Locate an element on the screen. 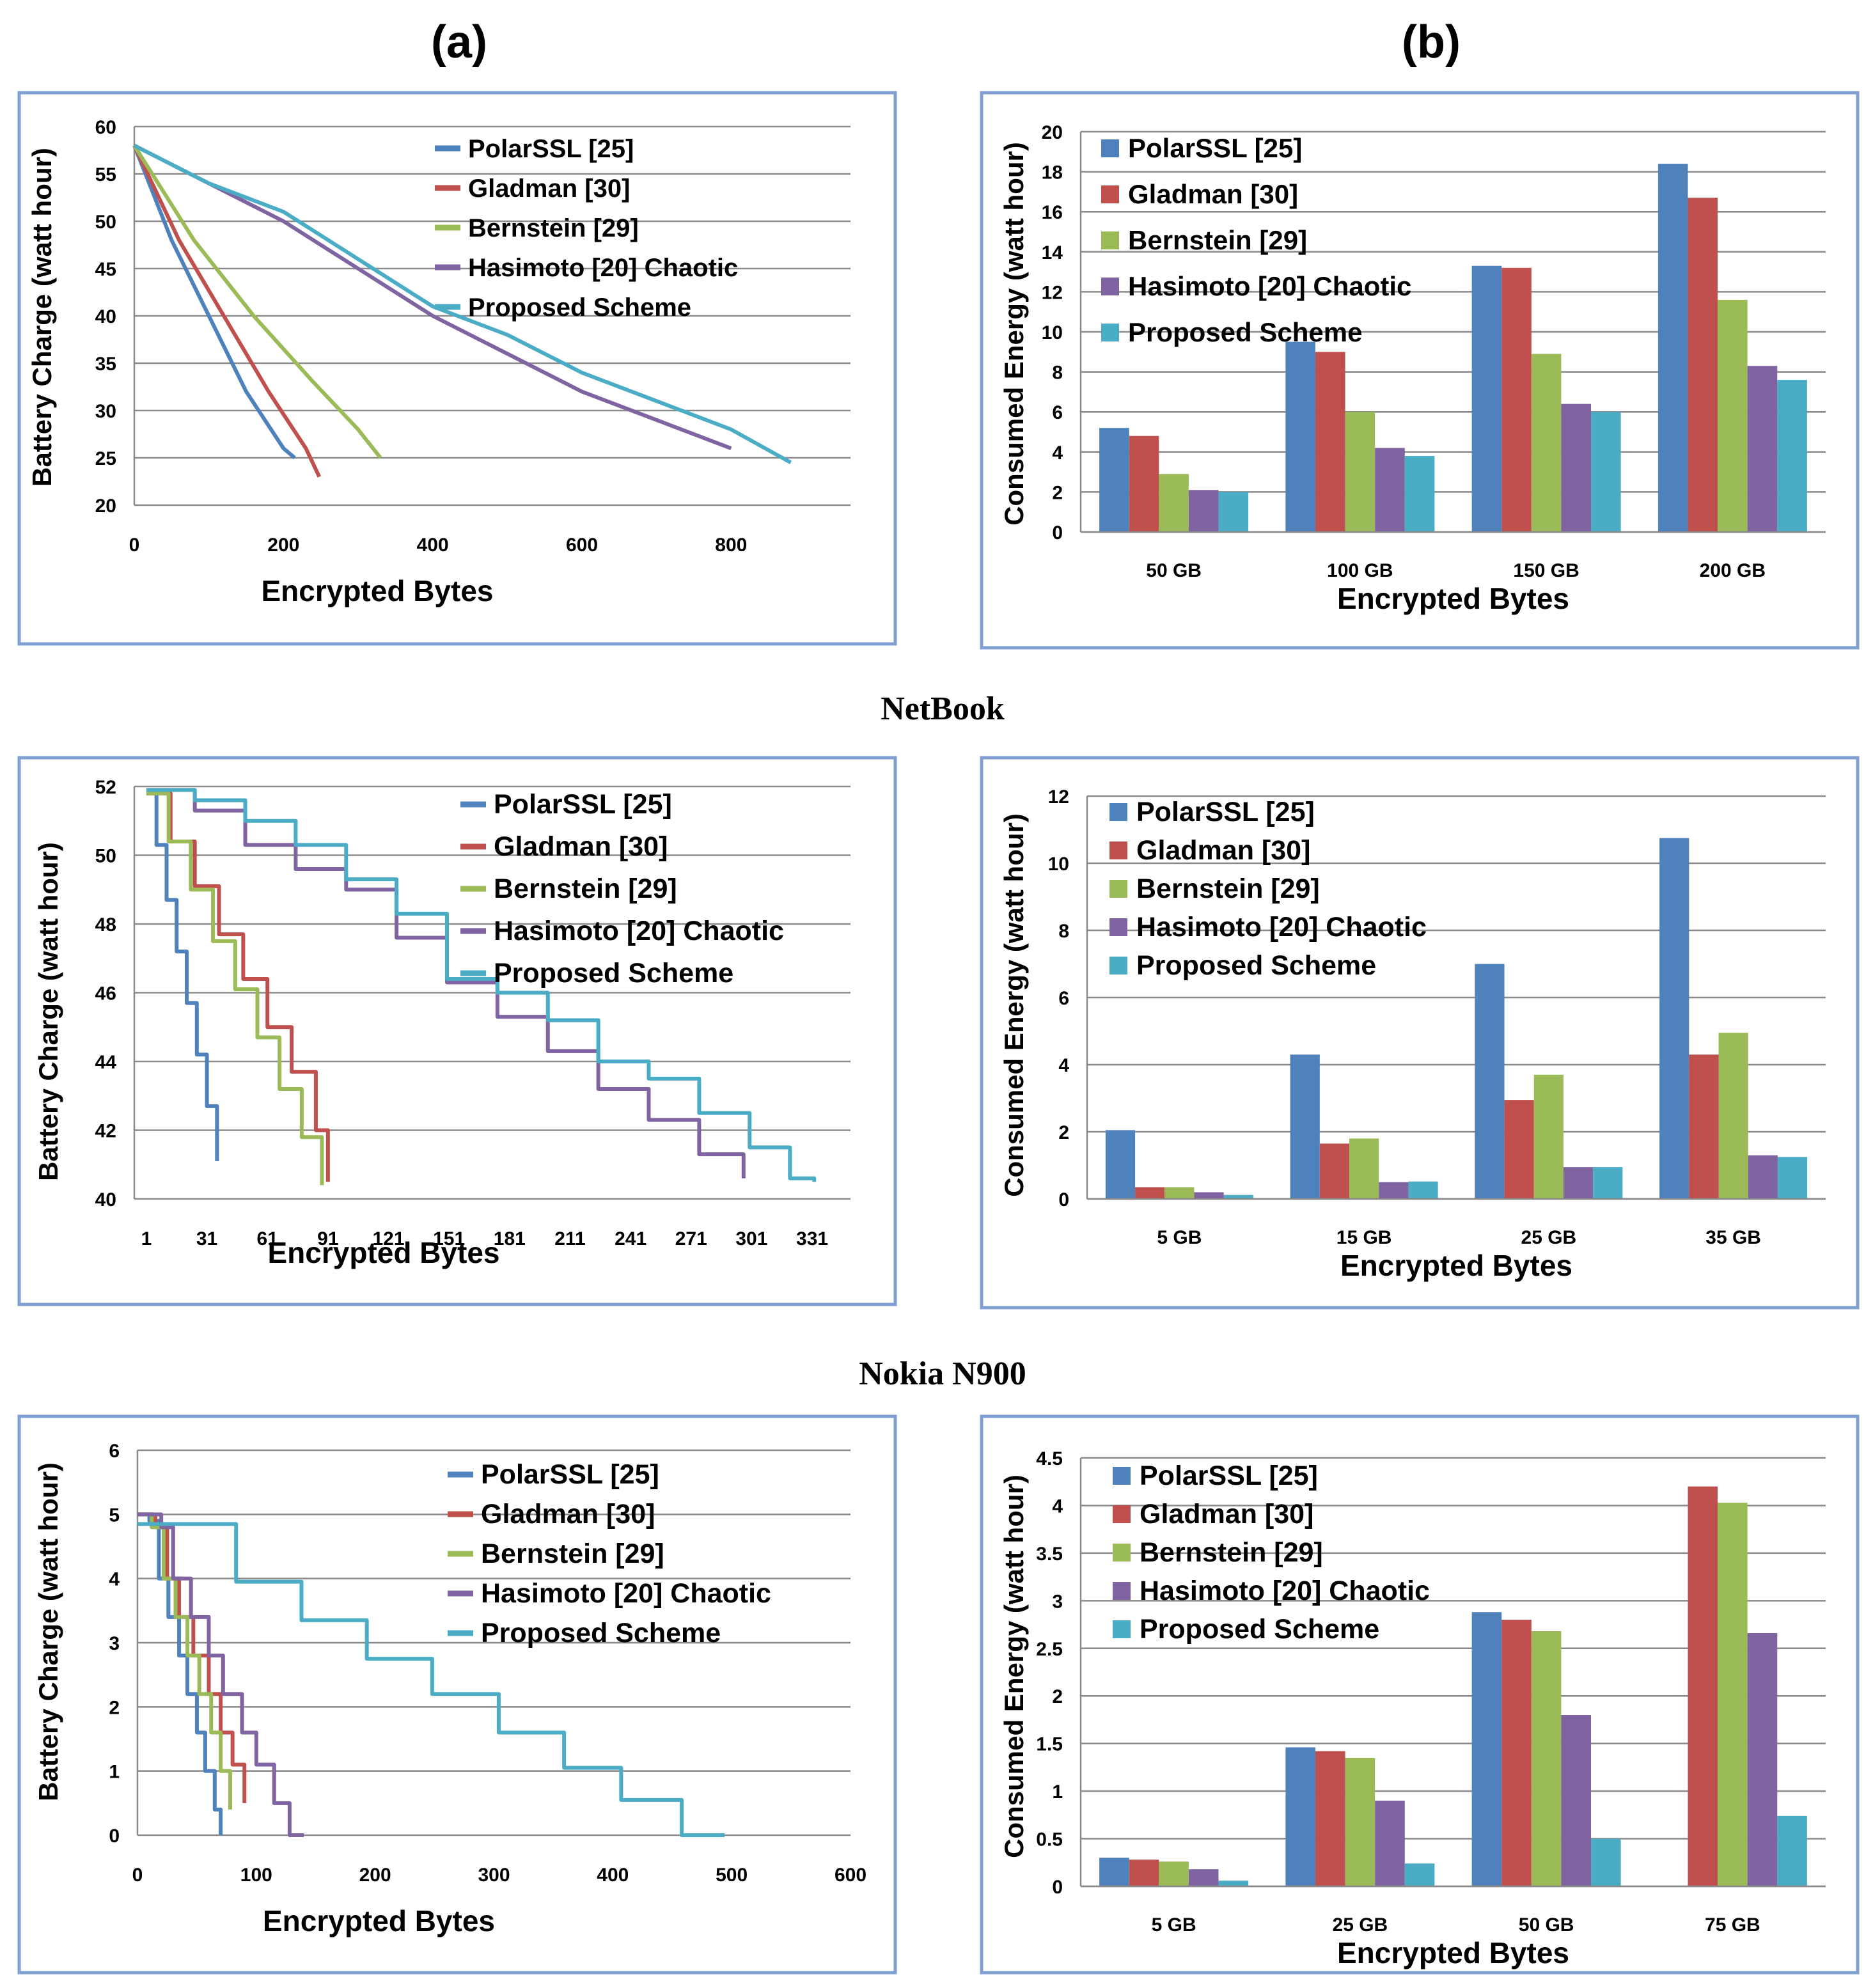 The height and width of the screenshot is (1988, 1873). y-tick-label: 46 is located at coordinates (105, 994).